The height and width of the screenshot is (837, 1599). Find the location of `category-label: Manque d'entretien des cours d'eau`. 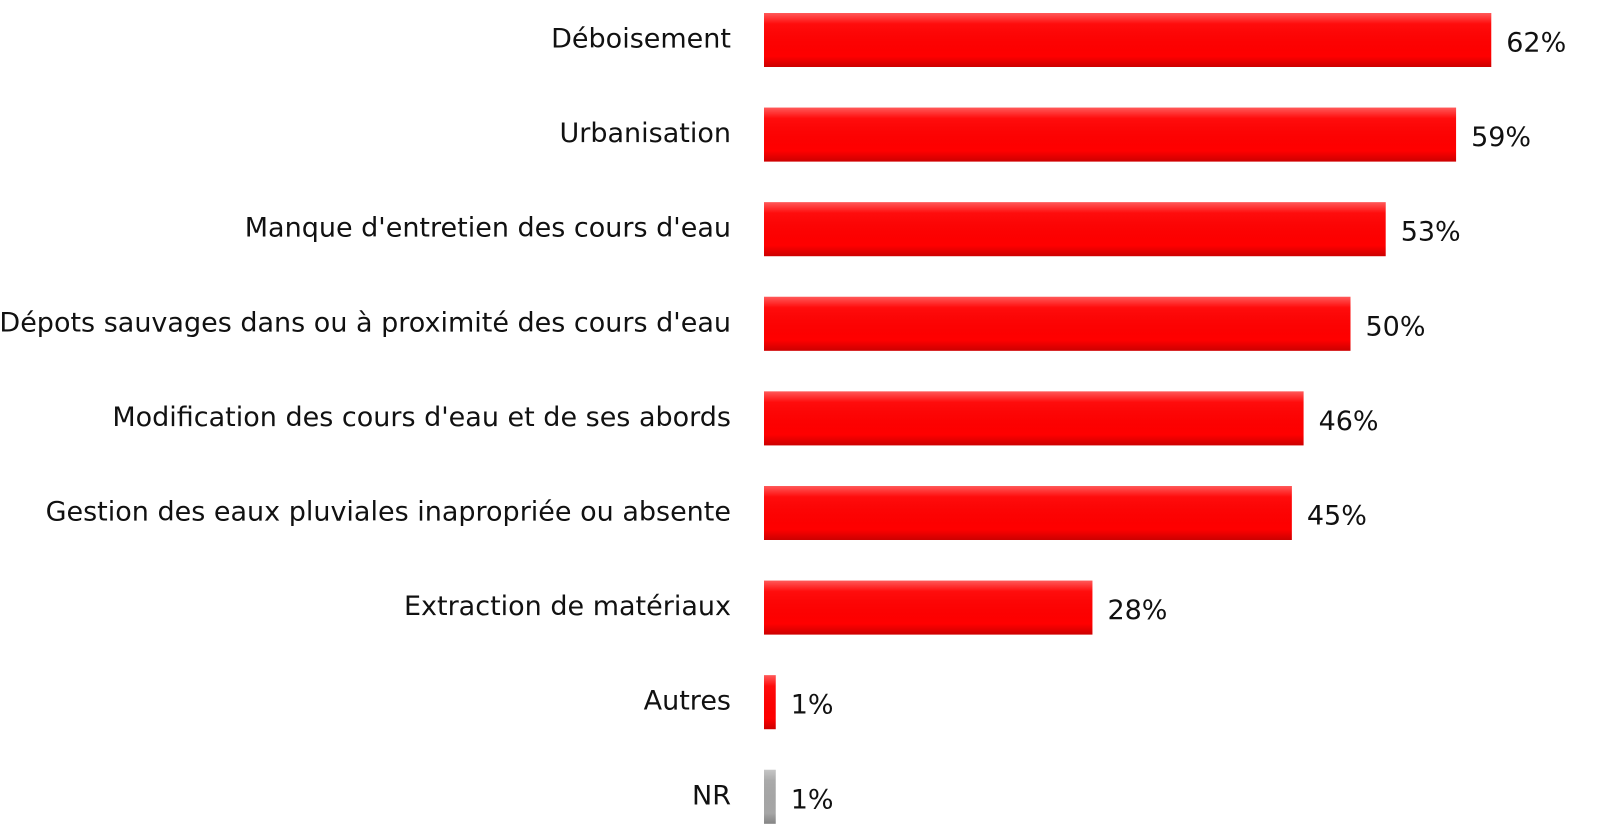

category-label: Manque d'entretien des cours d'eau is located at coordinates (488, 228).